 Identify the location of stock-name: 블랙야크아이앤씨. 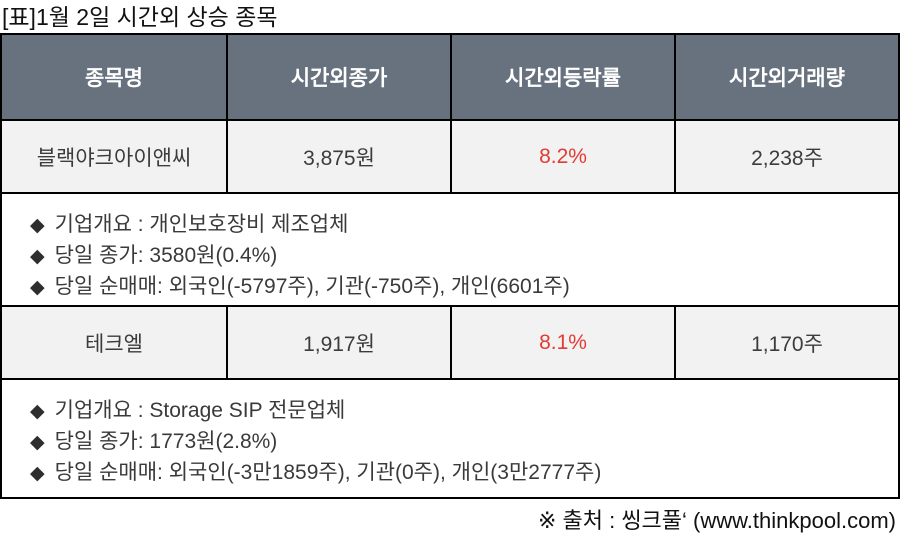
(114, 158).